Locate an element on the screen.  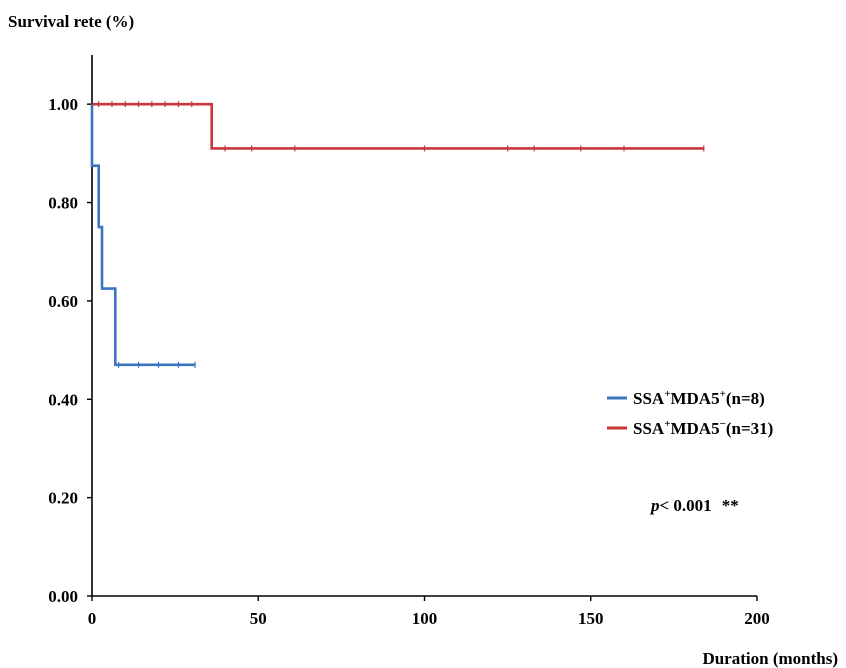
legend: SSA+MDA5+(n=8) SSA+MDA5−(n=31) is located at coordinates (690, 413).